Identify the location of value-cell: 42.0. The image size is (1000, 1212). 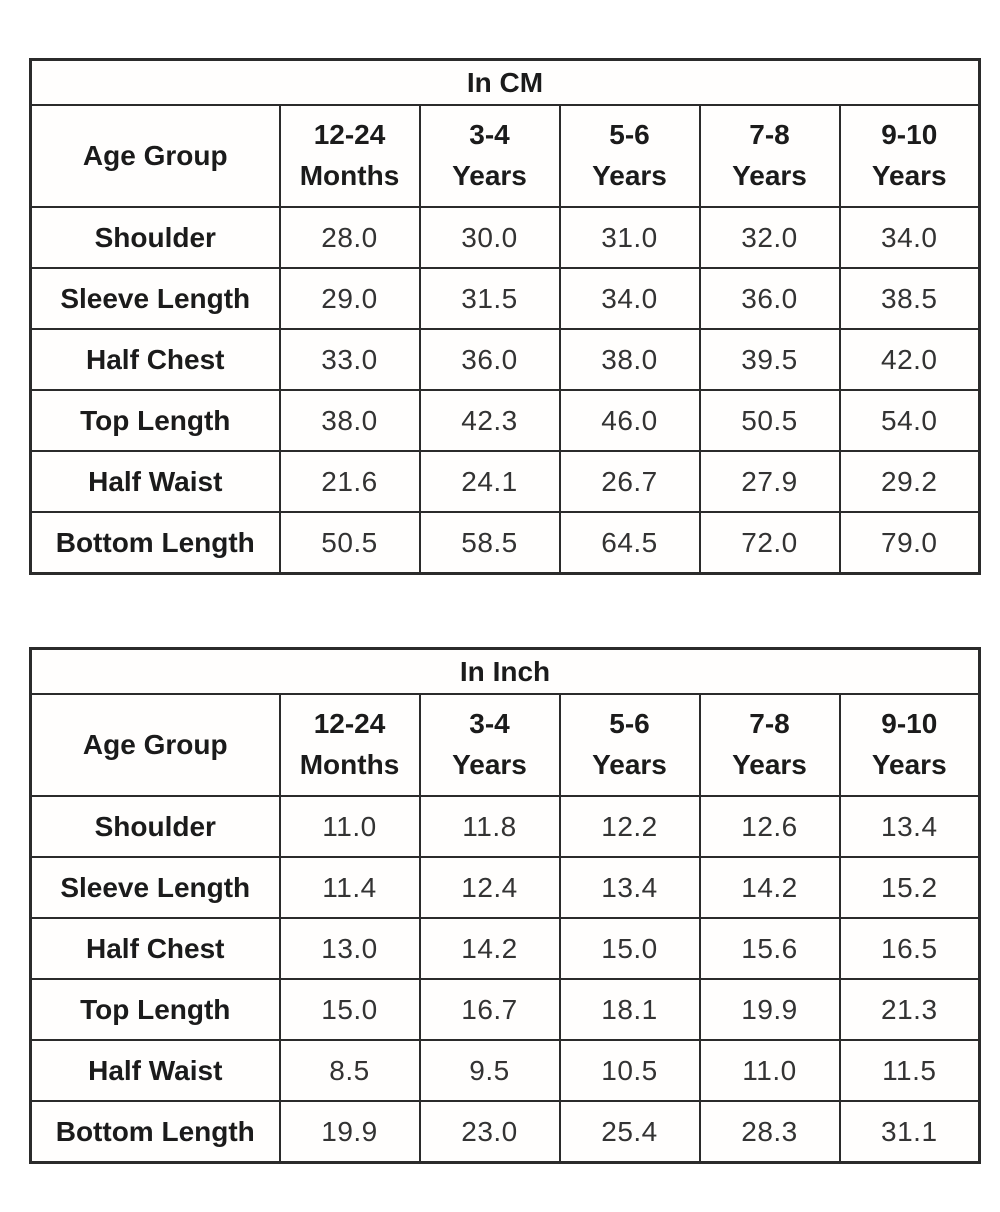
(909, 359).